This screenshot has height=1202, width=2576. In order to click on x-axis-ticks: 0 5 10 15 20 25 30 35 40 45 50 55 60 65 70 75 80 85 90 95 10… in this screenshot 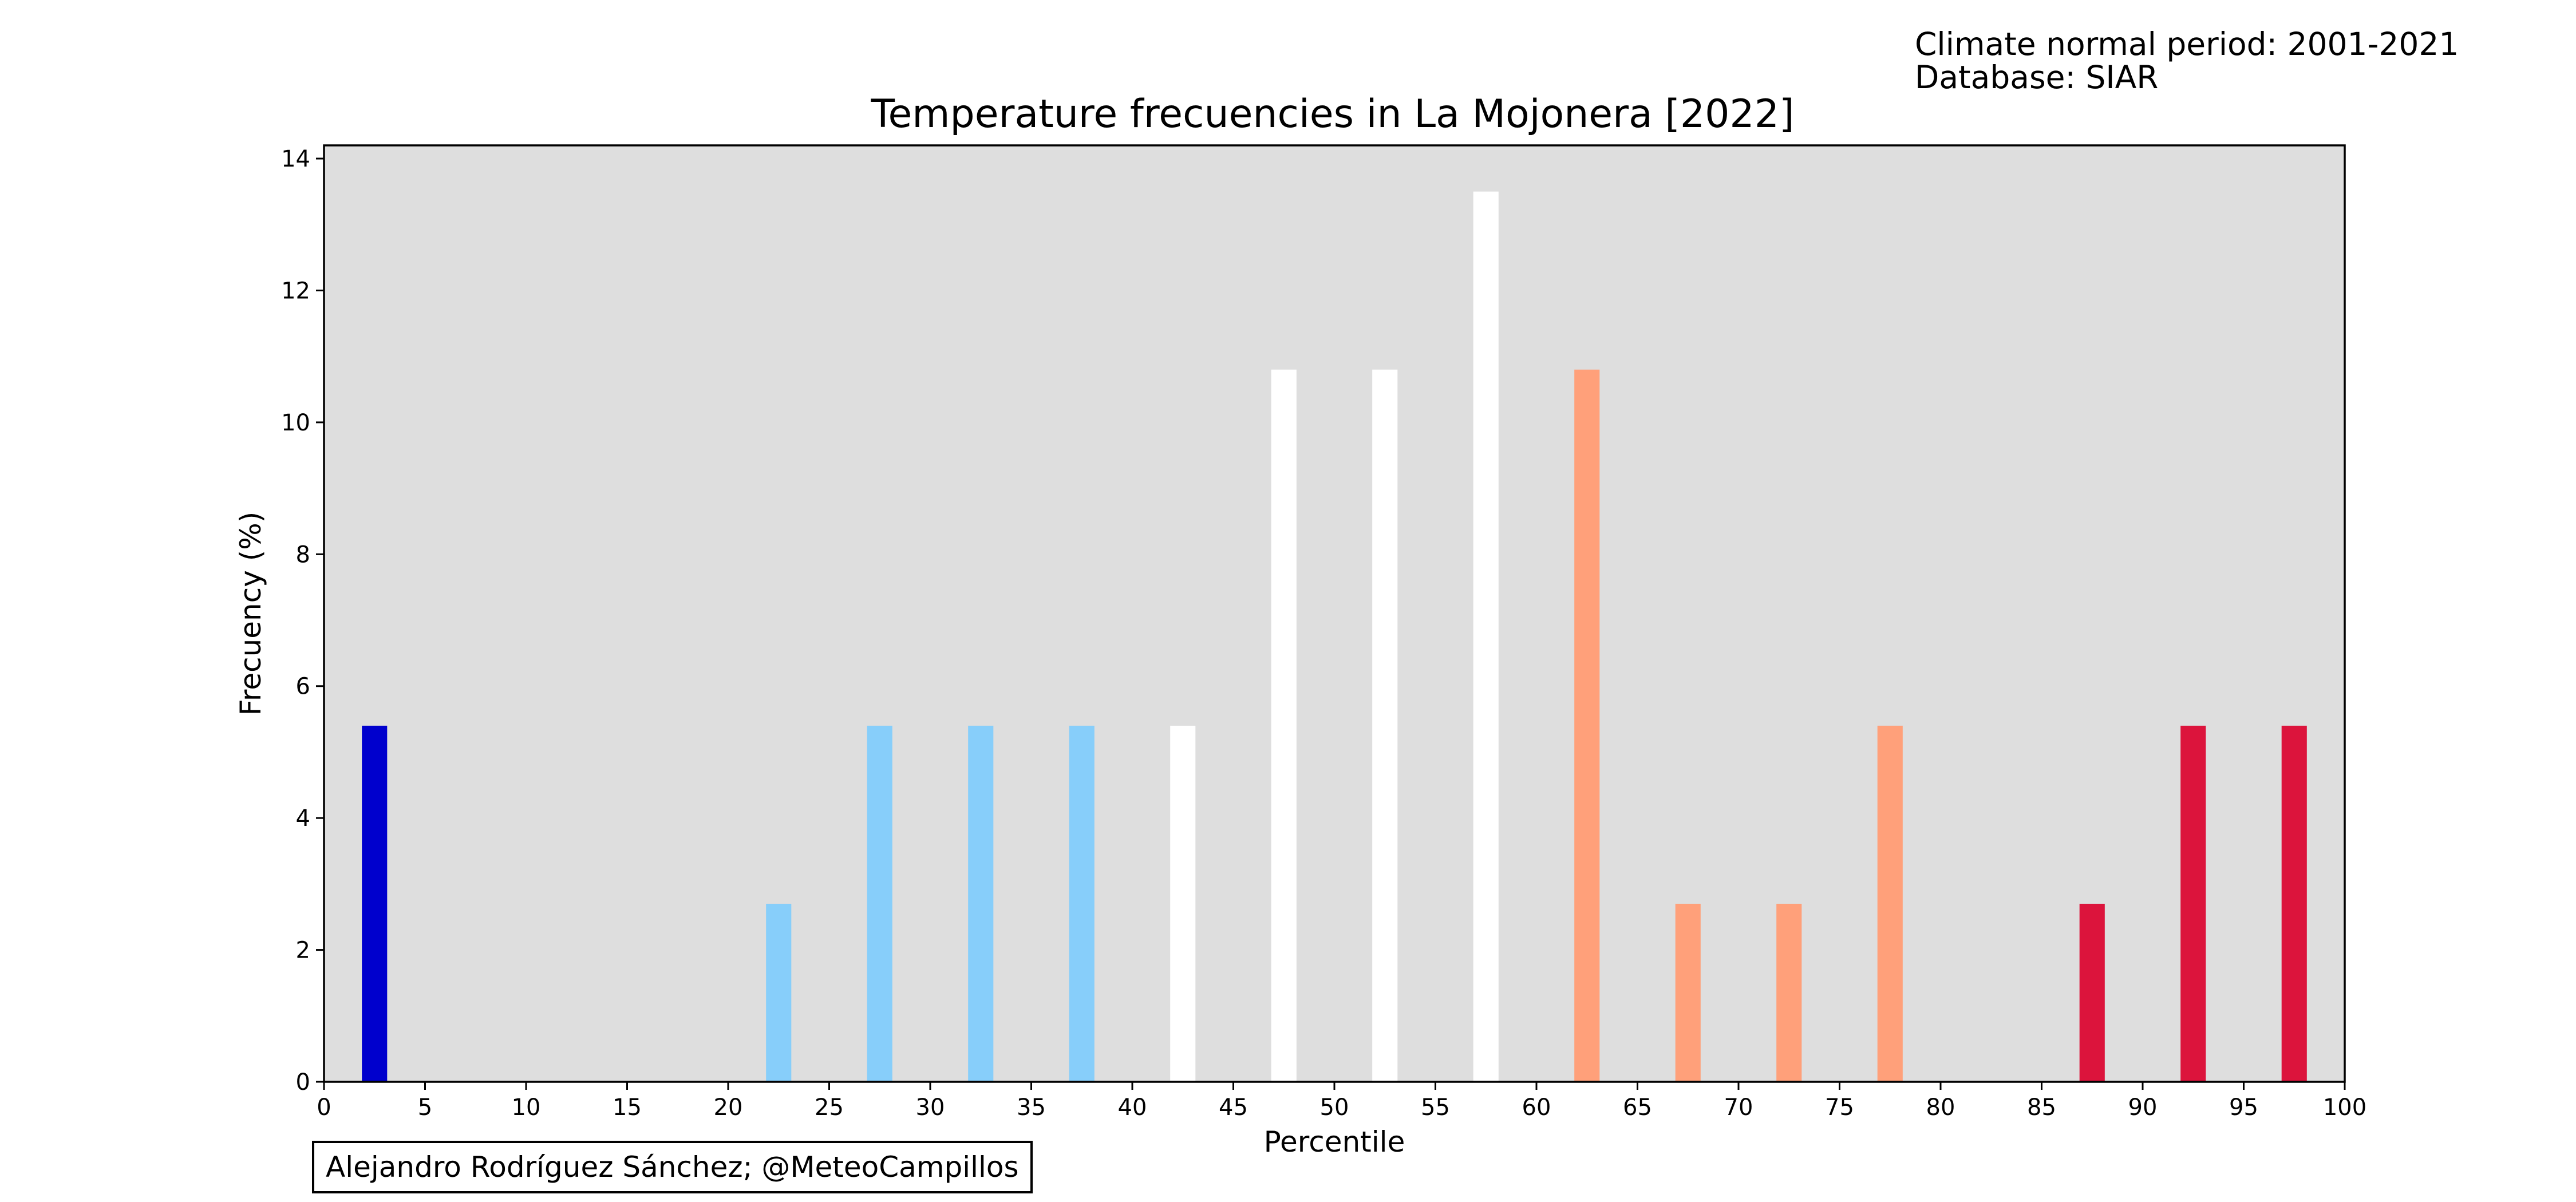, I will do `click(1341, 1102)`.